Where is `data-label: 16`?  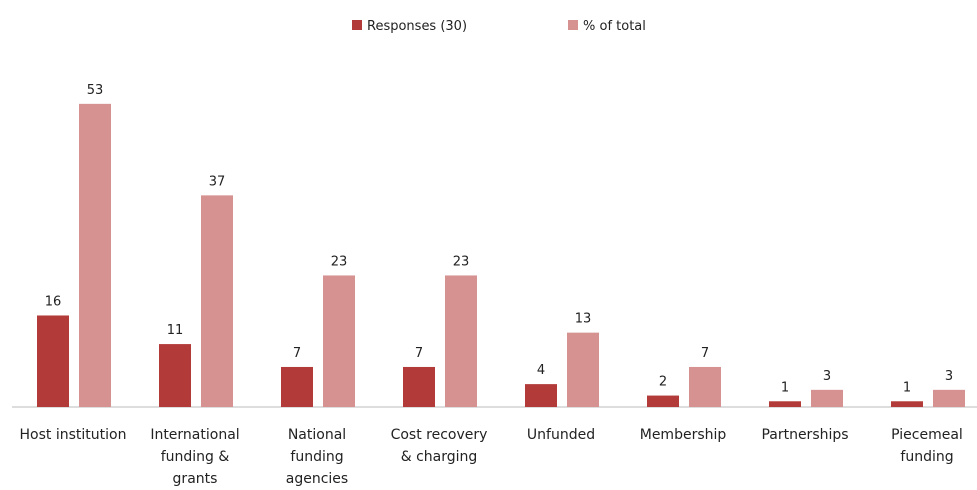 data-label: 16 is located at coordinates (53, 301).